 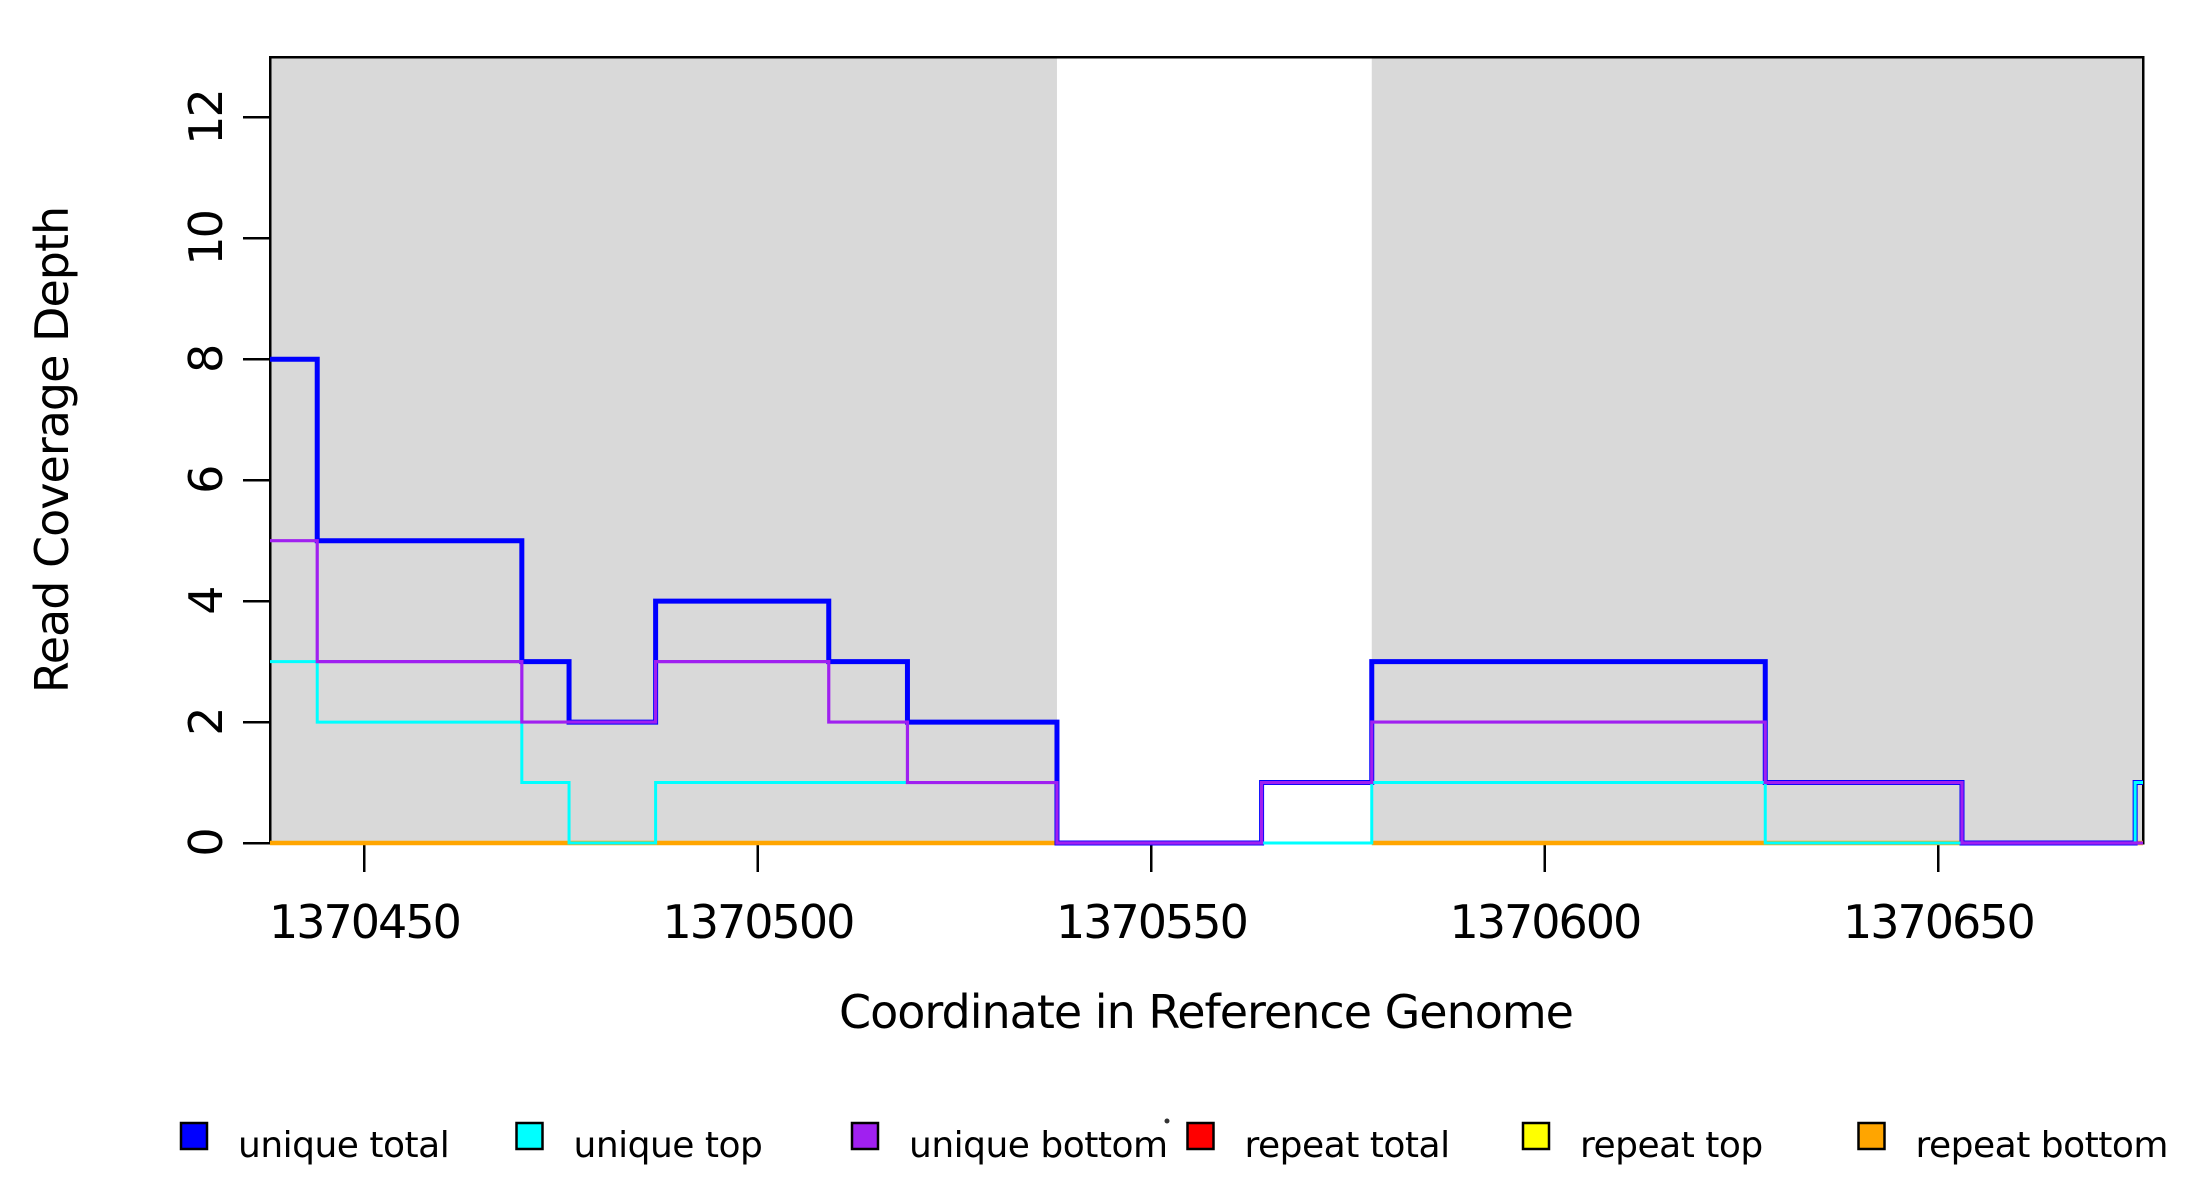 I want to click on legend-item-unique-top: unique top, so click(x=639, y=1143).